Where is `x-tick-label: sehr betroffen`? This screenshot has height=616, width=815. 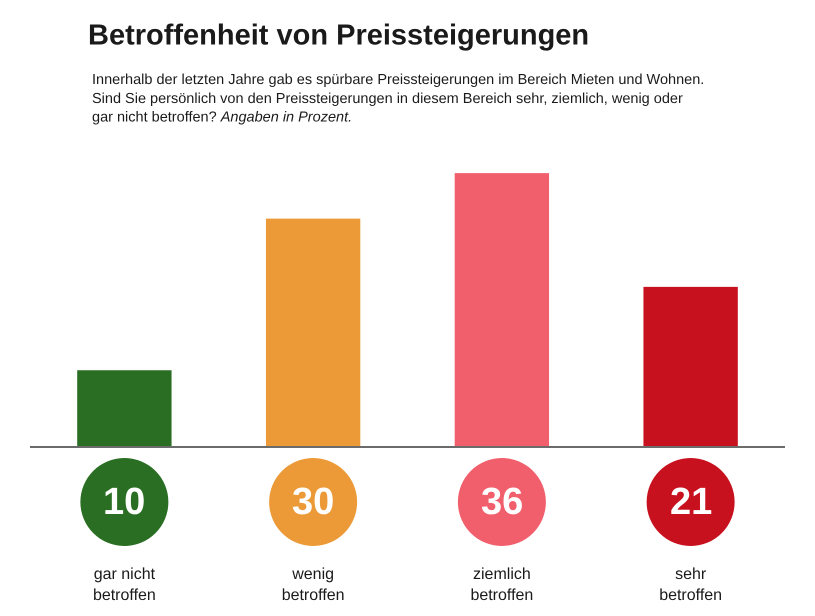
x-tick-label: sehr betroffen is located at coordinates (690, 585).